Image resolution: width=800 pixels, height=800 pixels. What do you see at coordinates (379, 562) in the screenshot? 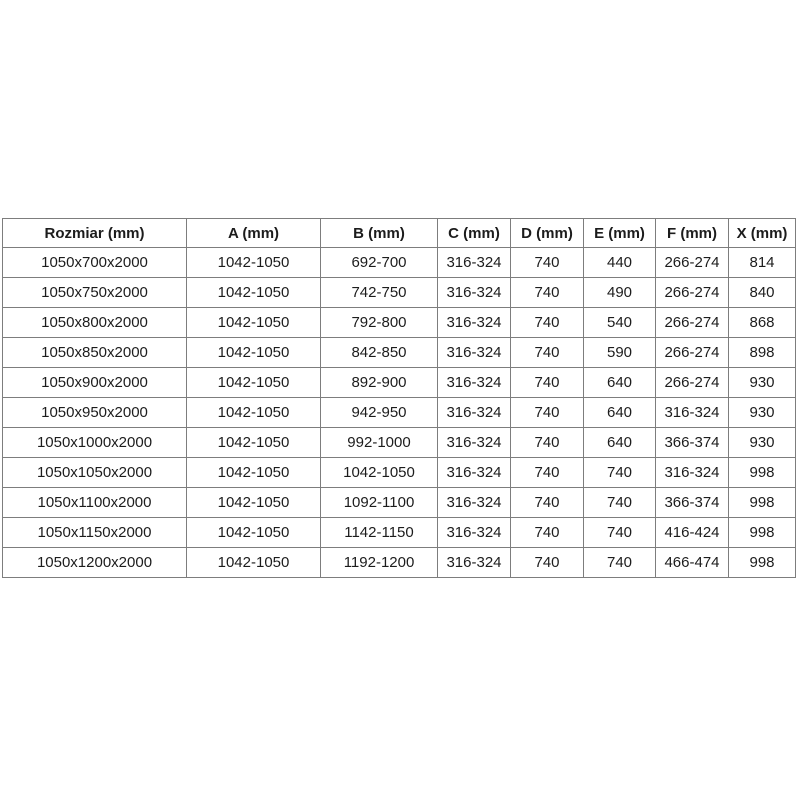
I see `table-cell: 1192-1200` at bounding box center [379, 562].